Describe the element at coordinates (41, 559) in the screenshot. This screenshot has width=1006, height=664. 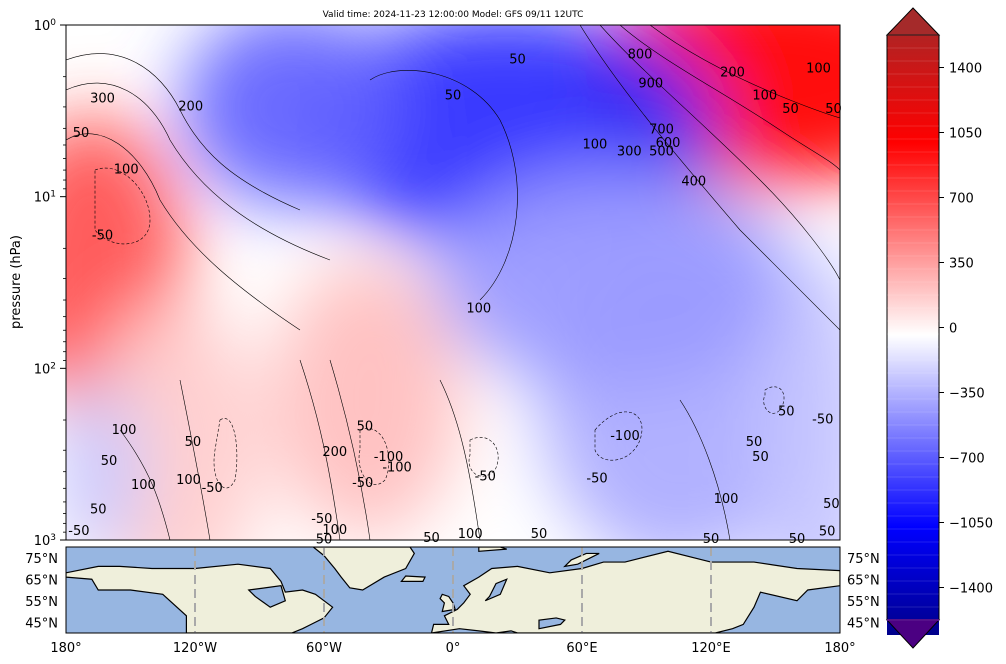
I see `map-y-tick-label-left: 75°N` at that location.